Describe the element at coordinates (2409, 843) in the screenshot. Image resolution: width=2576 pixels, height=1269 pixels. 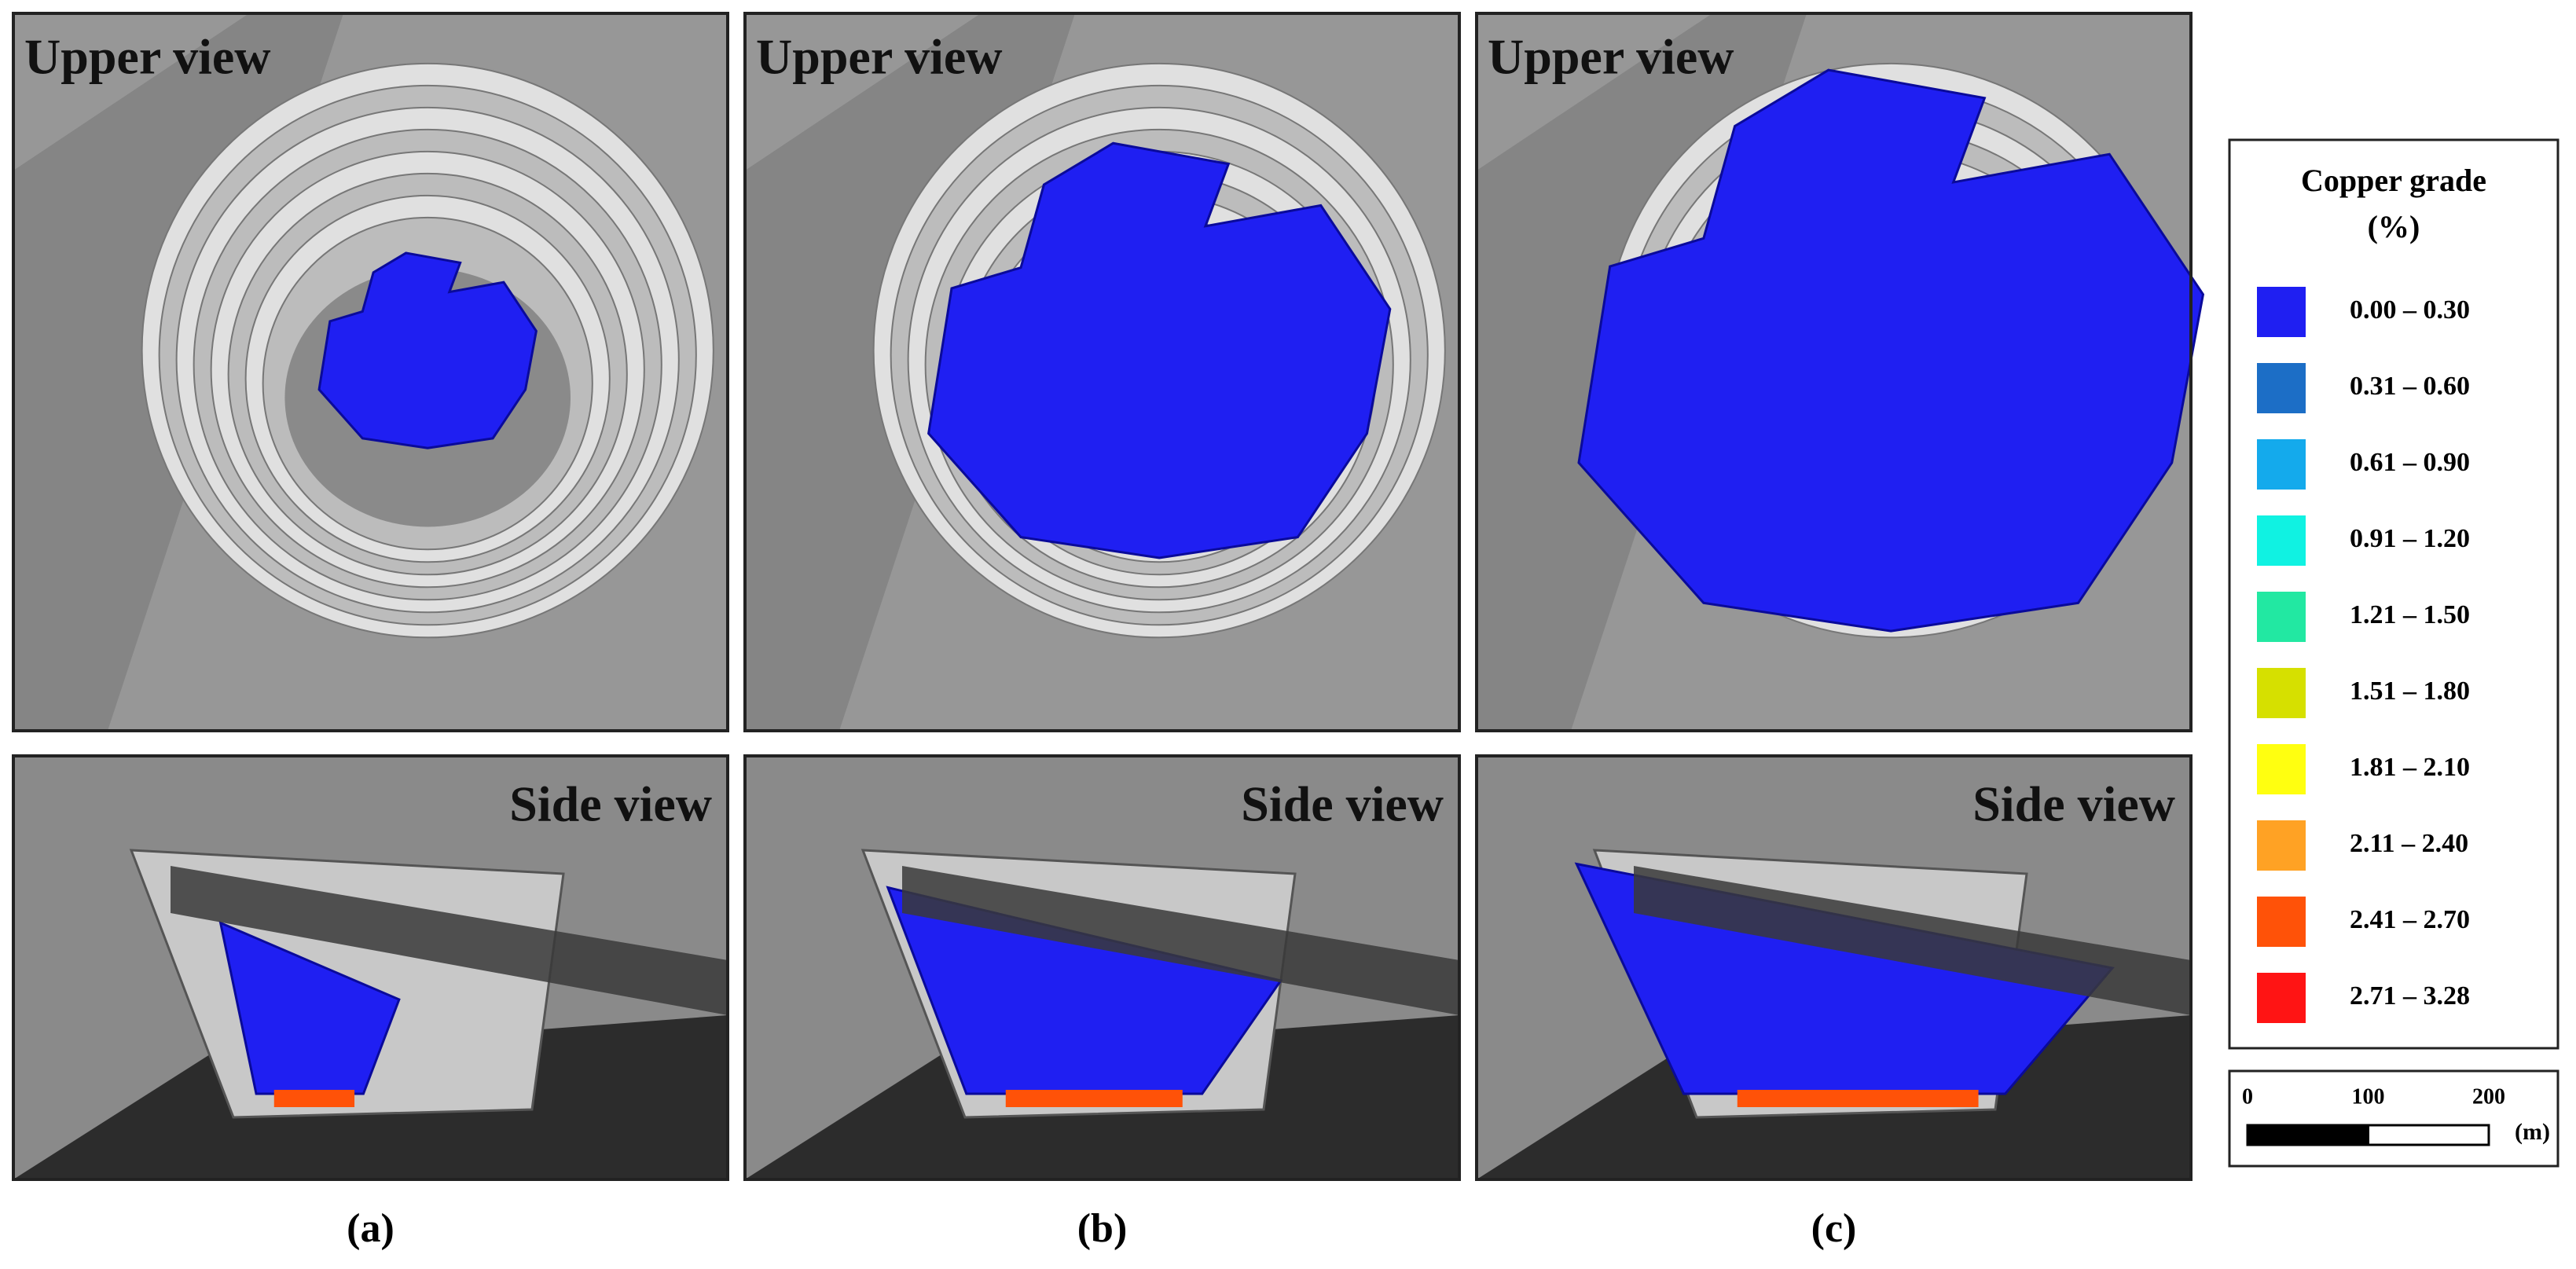
I see `legend-label: 2.11 – 2.40` at that location.